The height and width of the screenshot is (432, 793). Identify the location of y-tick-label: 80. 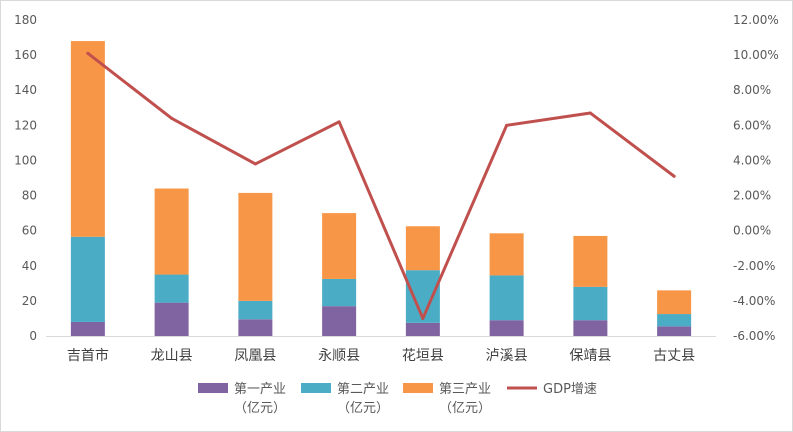
(29, 196).